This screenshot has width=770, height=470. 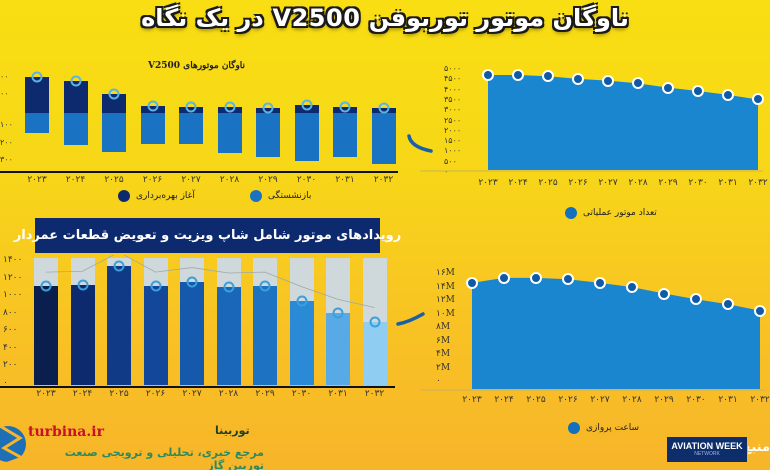 I want to click on y-tick: ۲۰۰۰, so click(x=453, y=130).